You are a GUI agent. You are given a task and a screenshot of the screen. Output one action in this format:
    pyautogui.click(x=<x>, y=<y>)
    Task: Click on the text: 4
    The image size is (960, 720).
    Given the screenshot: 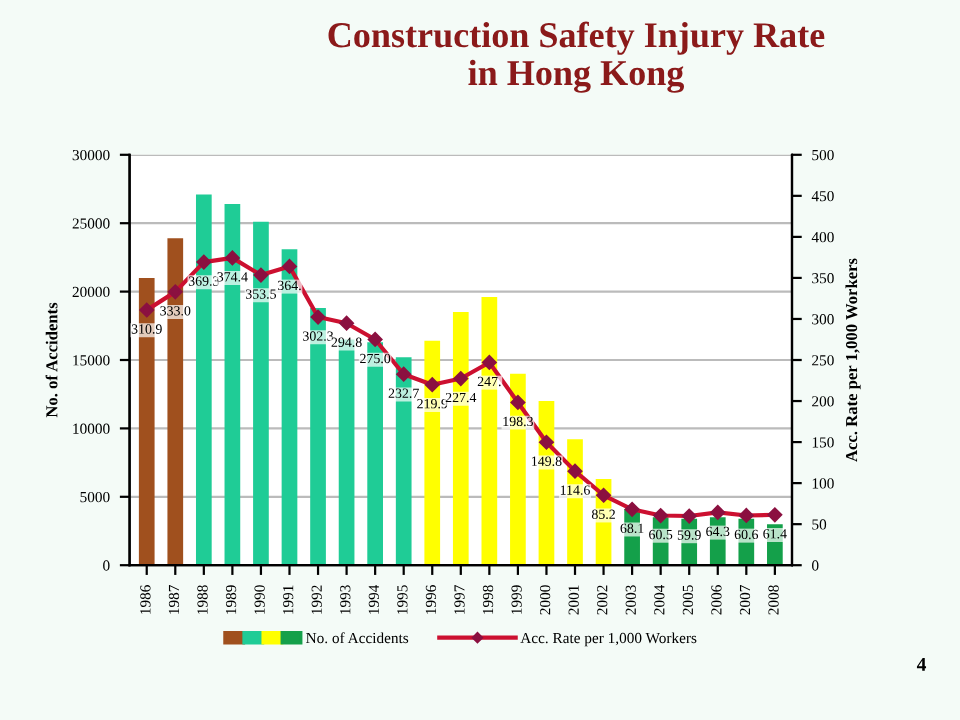 What is the action you would take?
    pyautogui.click(x=921, y=664)
    